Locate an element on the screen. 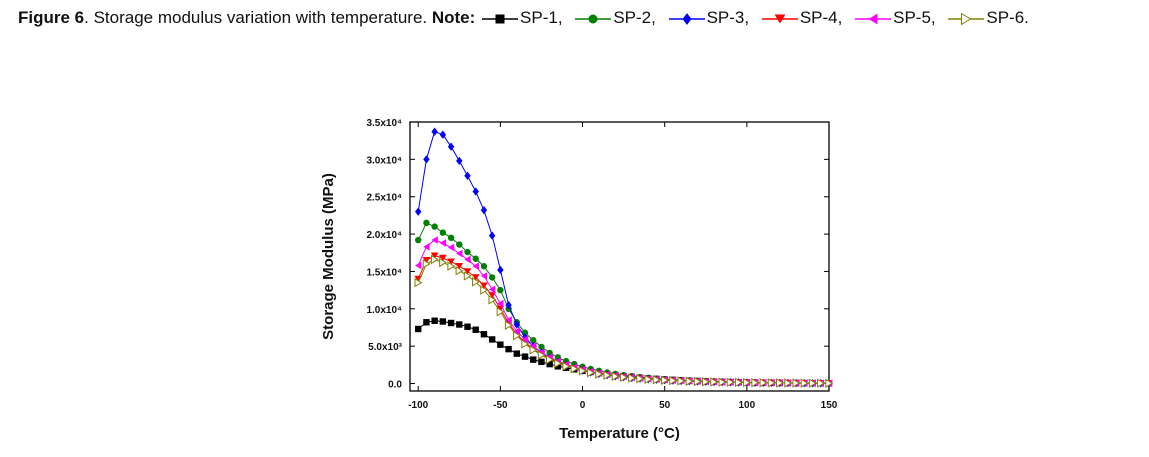 The image size is (1149, 457). y-tick-label: 3.0x10⁴ is located at coordinates (384, 160).